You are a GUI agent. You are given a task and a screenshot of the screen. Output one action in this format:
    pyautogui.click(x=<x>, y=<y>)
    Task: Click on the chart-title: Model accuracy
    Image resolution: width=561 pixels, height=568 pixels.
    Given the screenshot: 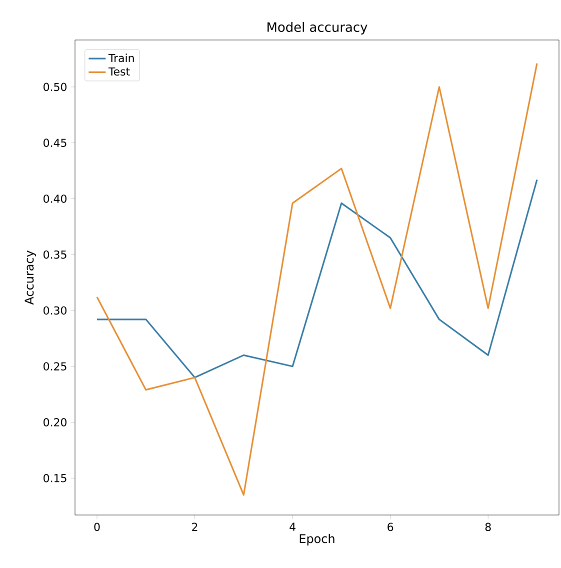 What is the action you would take?
    pyautogui.click(x=318, y=28)
    